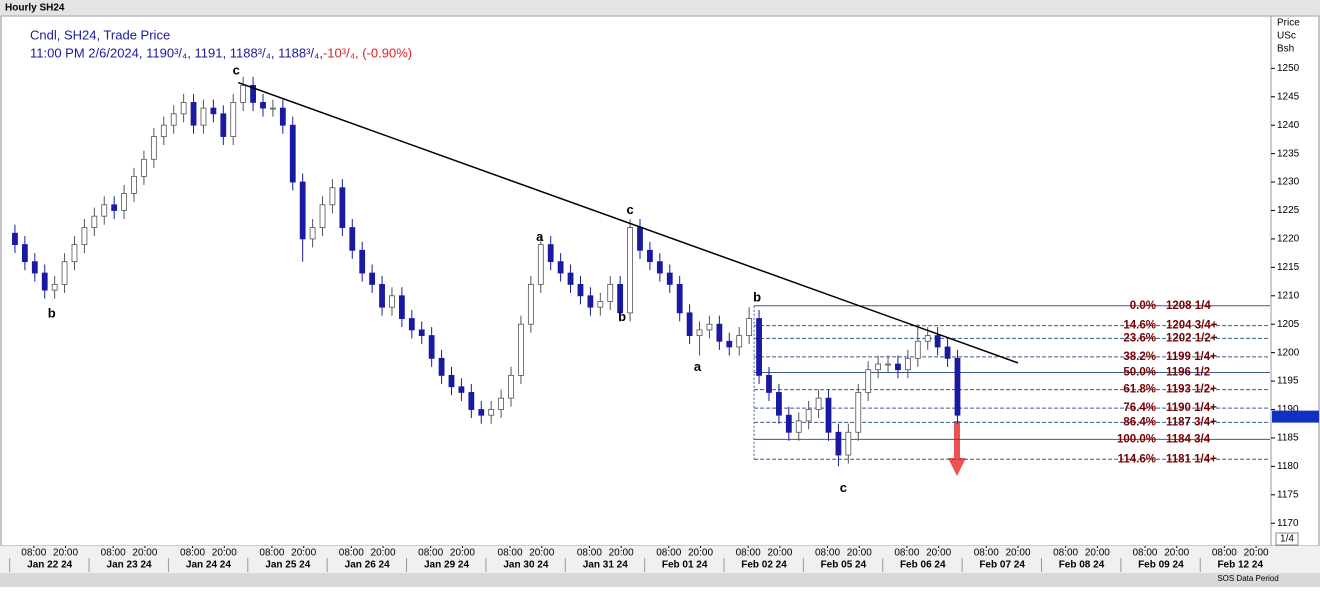  Describe the element at coordinates (1188, 373) in the screenshot. I see `fib-label: 1196 1/2` at that location.